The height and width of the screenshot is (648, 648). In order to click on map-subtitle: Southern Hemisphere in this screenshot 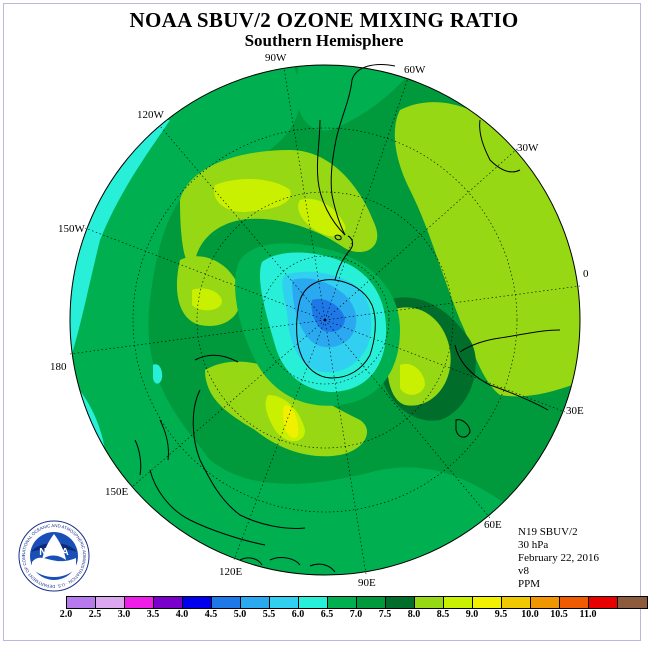, I will do `click(324, 40)`.